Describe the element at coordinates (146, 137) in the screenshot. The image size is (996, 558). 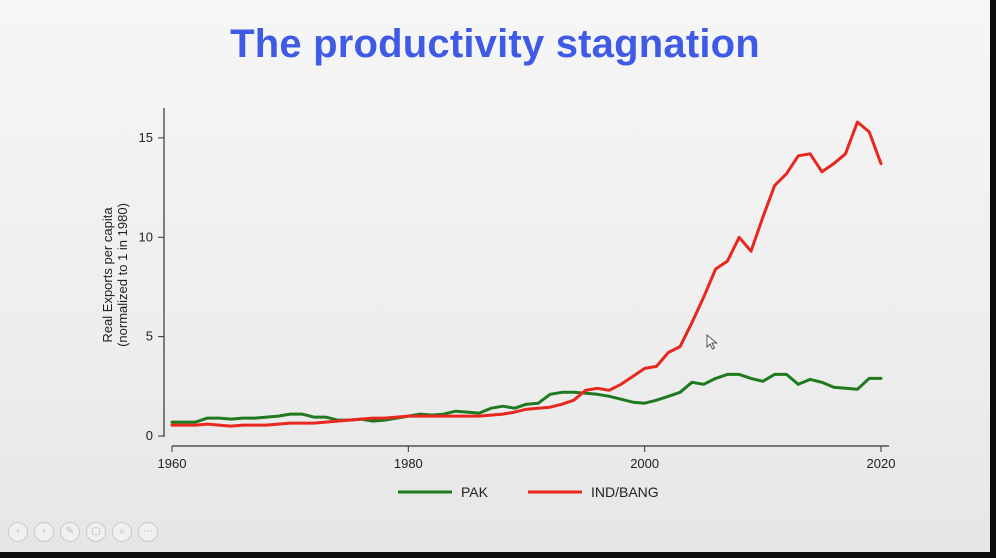
I see `y-tick-label: 15` at that location.